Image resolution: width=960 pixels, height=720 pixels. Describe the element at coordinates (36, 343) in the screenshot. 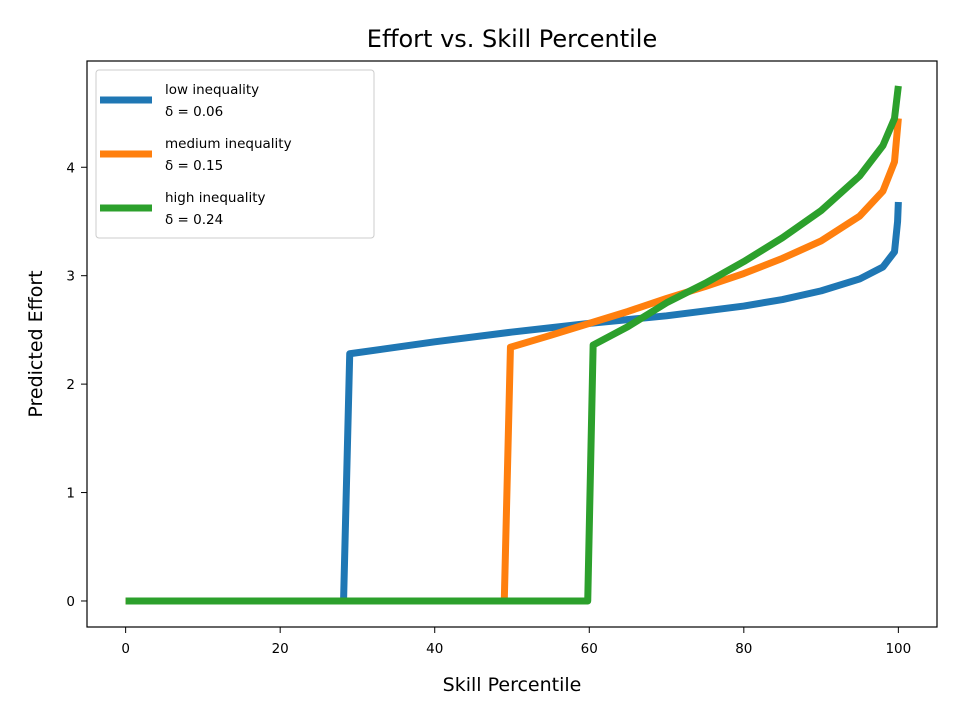

I see `y-axis-label: Predicted Effort` at that location.